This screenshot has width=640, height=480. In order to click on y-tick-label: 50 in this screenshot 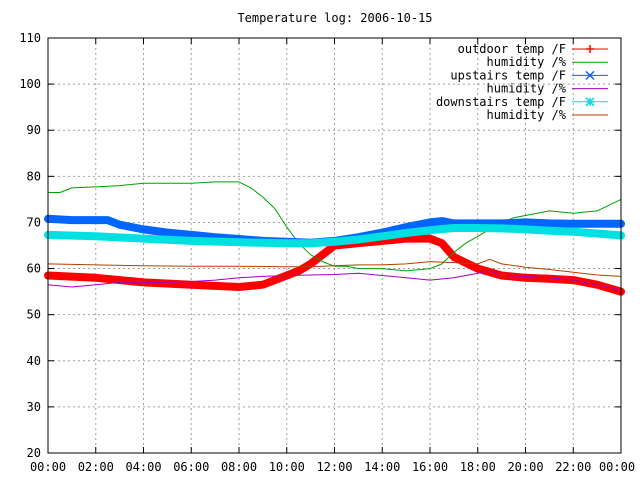, I will do `click(34, 315)`.